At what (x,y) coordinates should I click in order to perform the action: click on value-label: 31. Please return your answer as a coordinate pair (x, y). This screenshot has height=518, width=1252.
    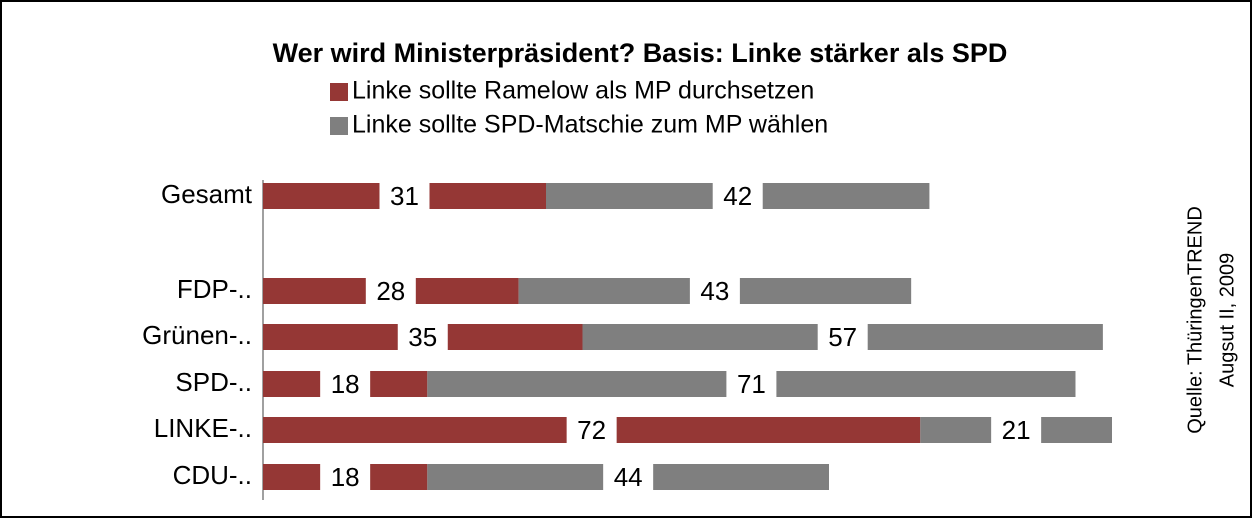
    Looking at the image, I should click on (404, 196).